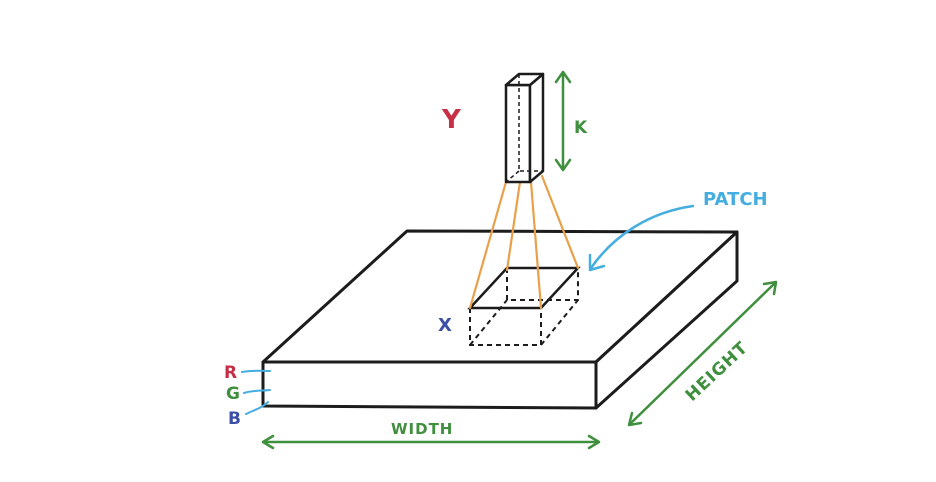  Describe the element at coordinates (445, 325) in the screenshot. I see `x-label: X` at that location.